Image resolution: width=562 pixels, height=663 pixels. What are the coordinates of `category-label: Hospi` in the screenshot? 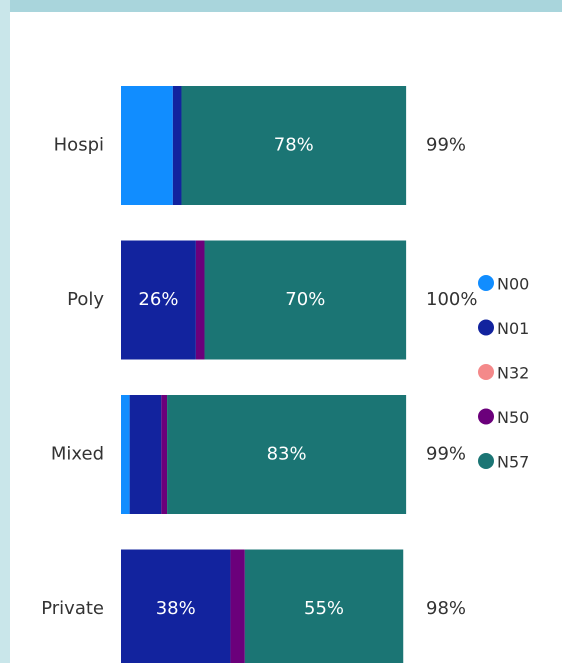 It's located at (79, 145).